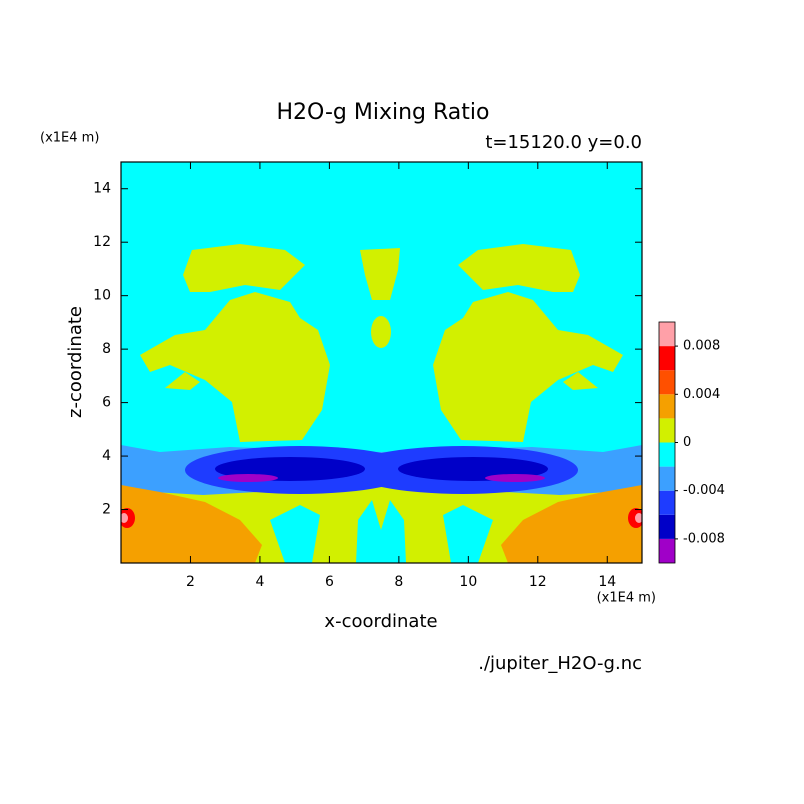 This screenshot has width=804, height=804. What do you see at coordinates (383, 112) in the screenshot?
I see `chart-title: H2O-g Mixing Ratio` at bounding box center [383, 112].